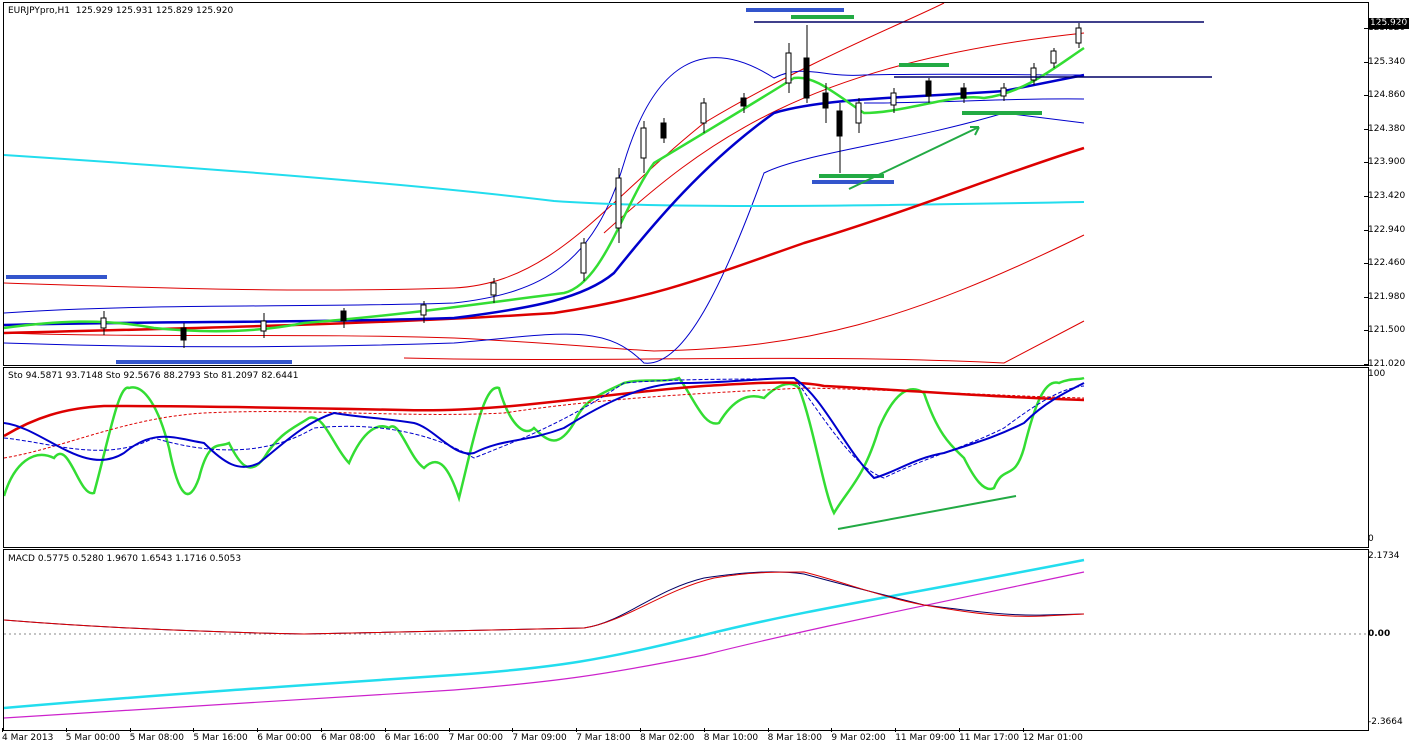 The height and width of the screenshot is (748, 1409). What do you see at coordinates (1387, 162) in the screenshot?
I see `price-tick-label: 123.900` at bounding box center [1387, 162].